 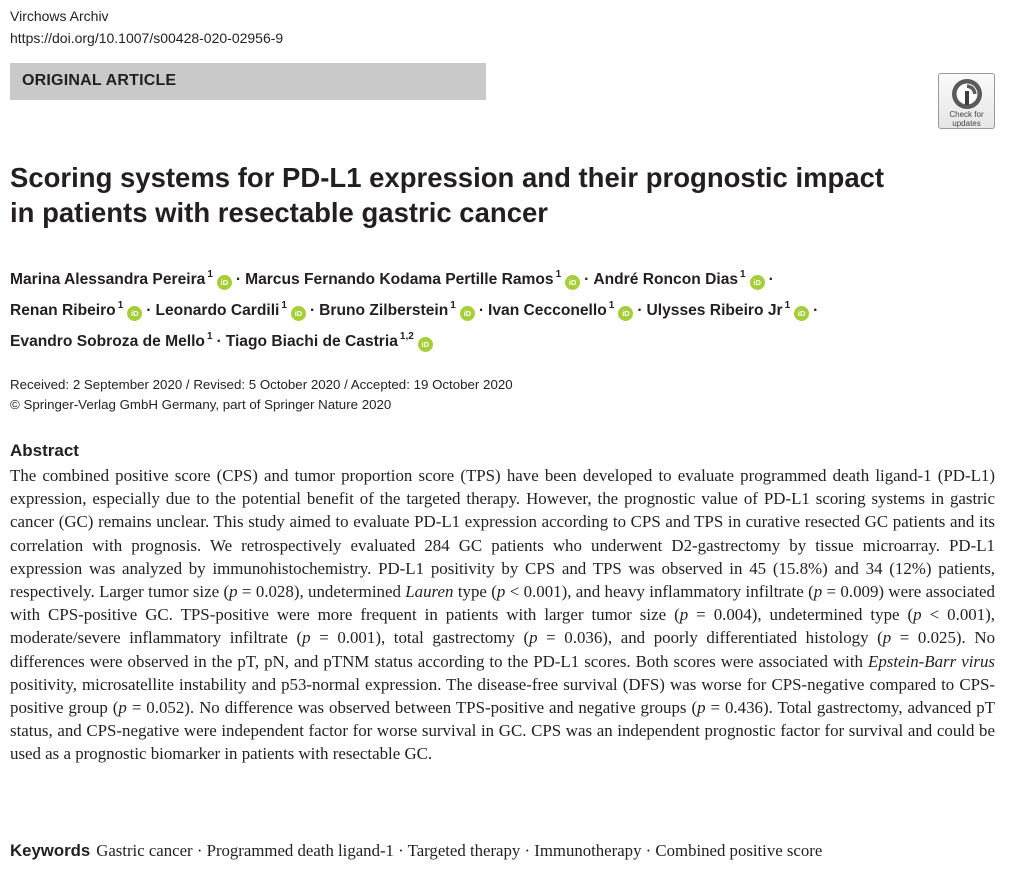 What do you see at coordinates (406, 336) in the screenshot?
I see `affiliation-marker: 1,2` at bounding box center [406, 336].